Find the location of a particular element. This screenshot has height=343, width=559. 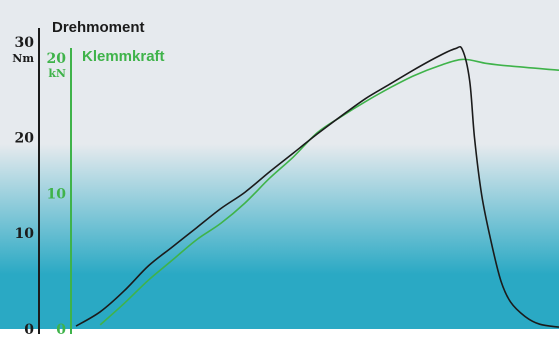

clamp-tick-label: 10 is located at coordinates (57, 194).